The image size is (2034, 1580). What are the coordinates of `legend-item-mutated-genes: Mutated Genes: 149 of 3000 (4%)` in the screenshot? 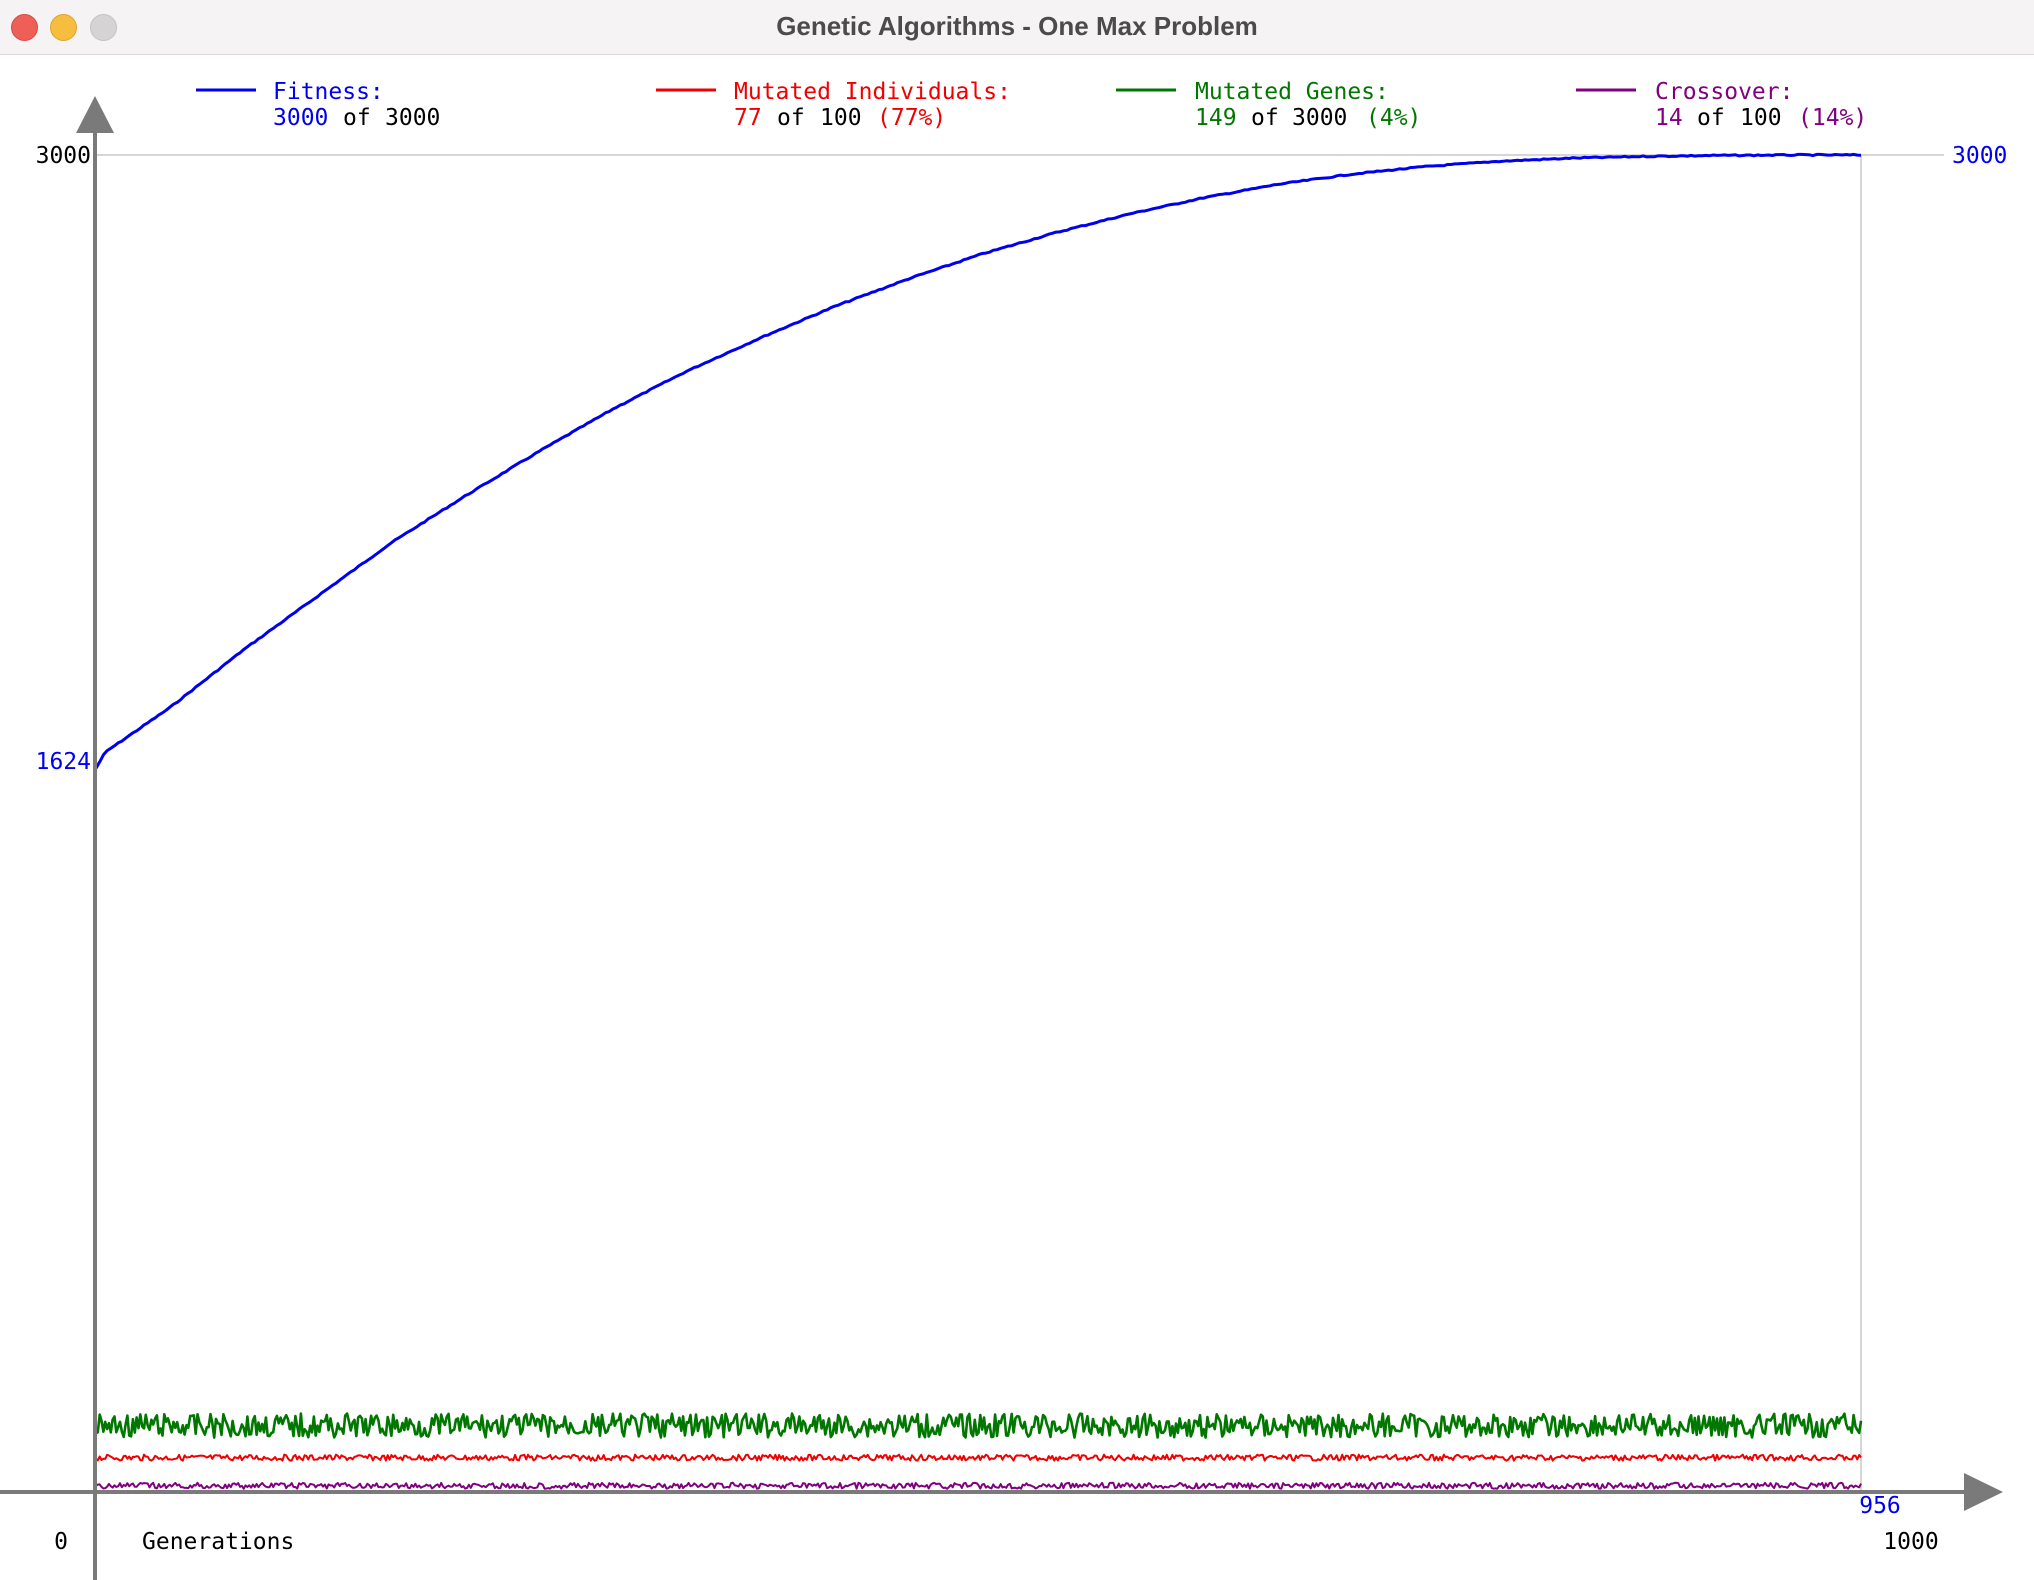 It's located at (1268, 105).